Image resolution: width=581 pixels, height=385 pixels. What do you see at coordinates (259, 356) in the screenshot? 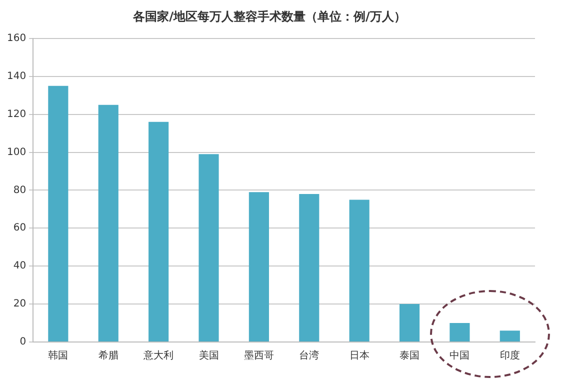
I see `x-tick-label: 墨西哥` at bounding box center [259, 356].